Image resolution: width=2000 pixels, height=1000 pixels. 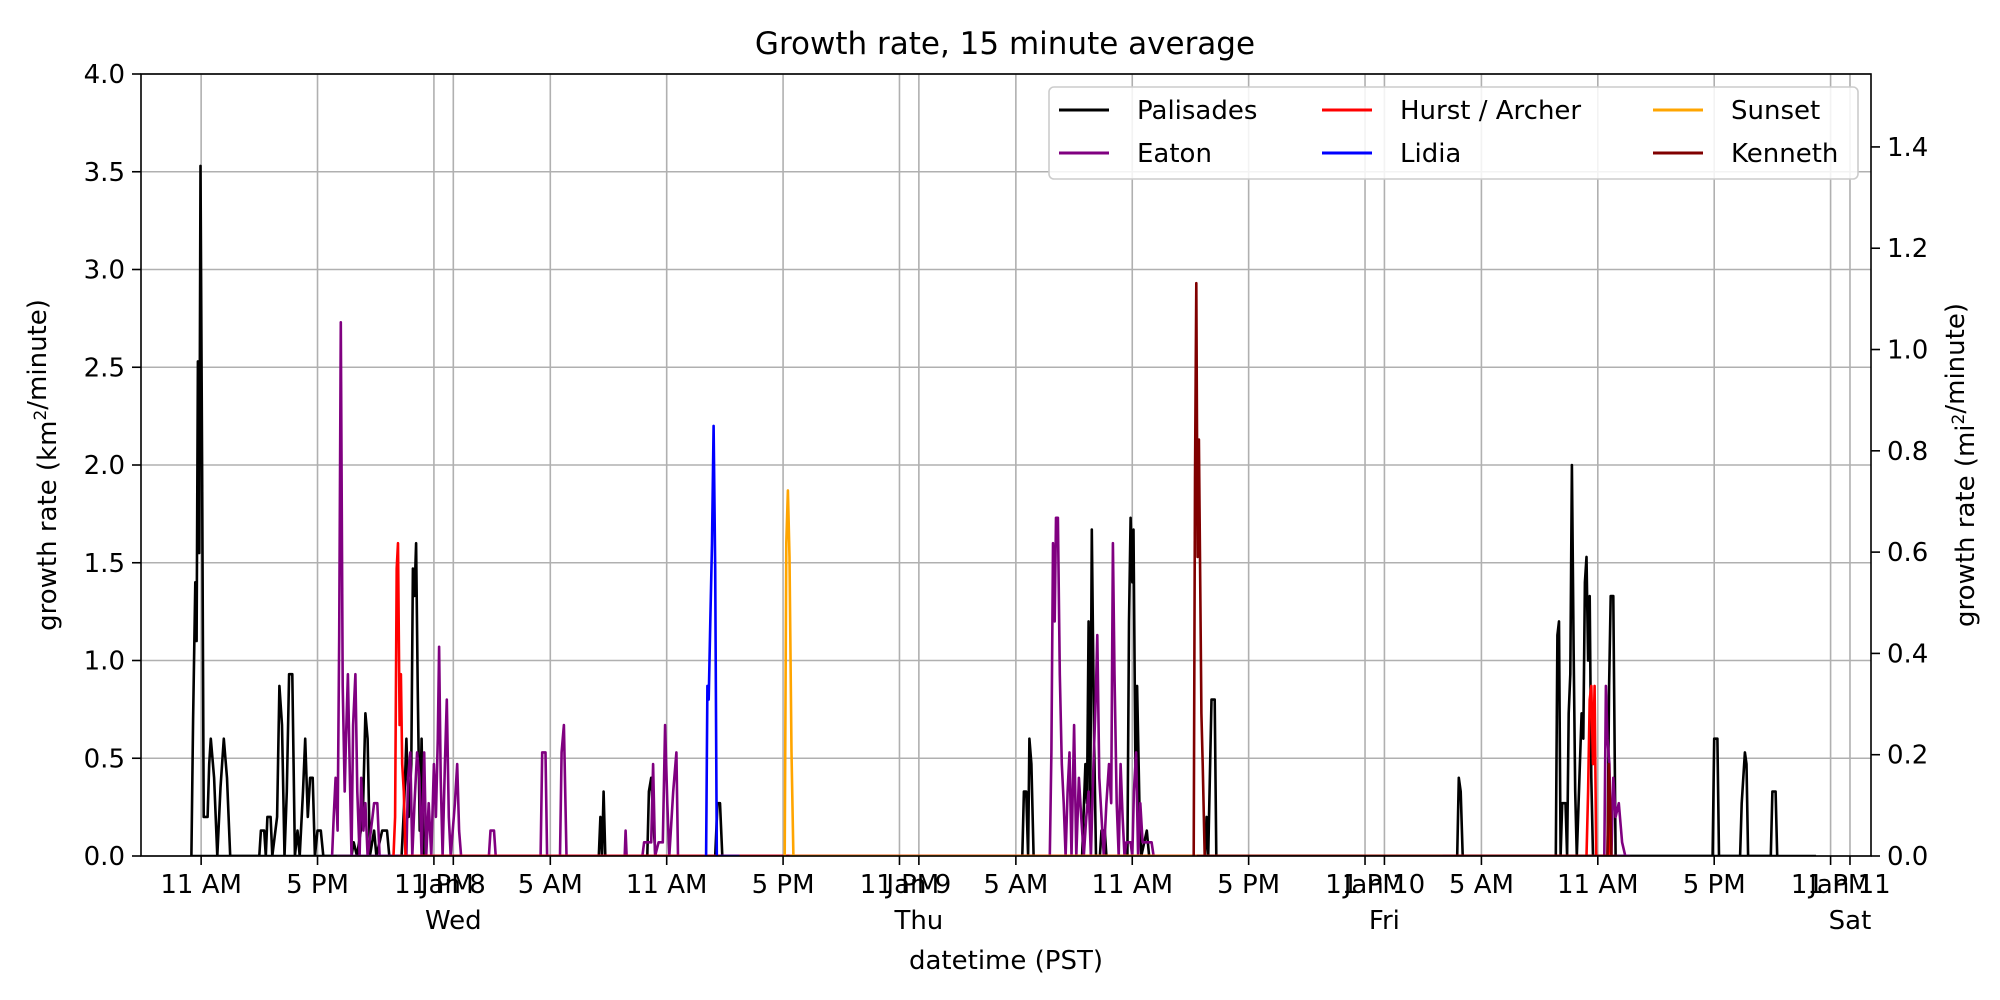 What do you see at coordinates (1907, 249) in the screenshot?
I see `y-tick-label-right: 1.2` at bounding box center [1907, 249].